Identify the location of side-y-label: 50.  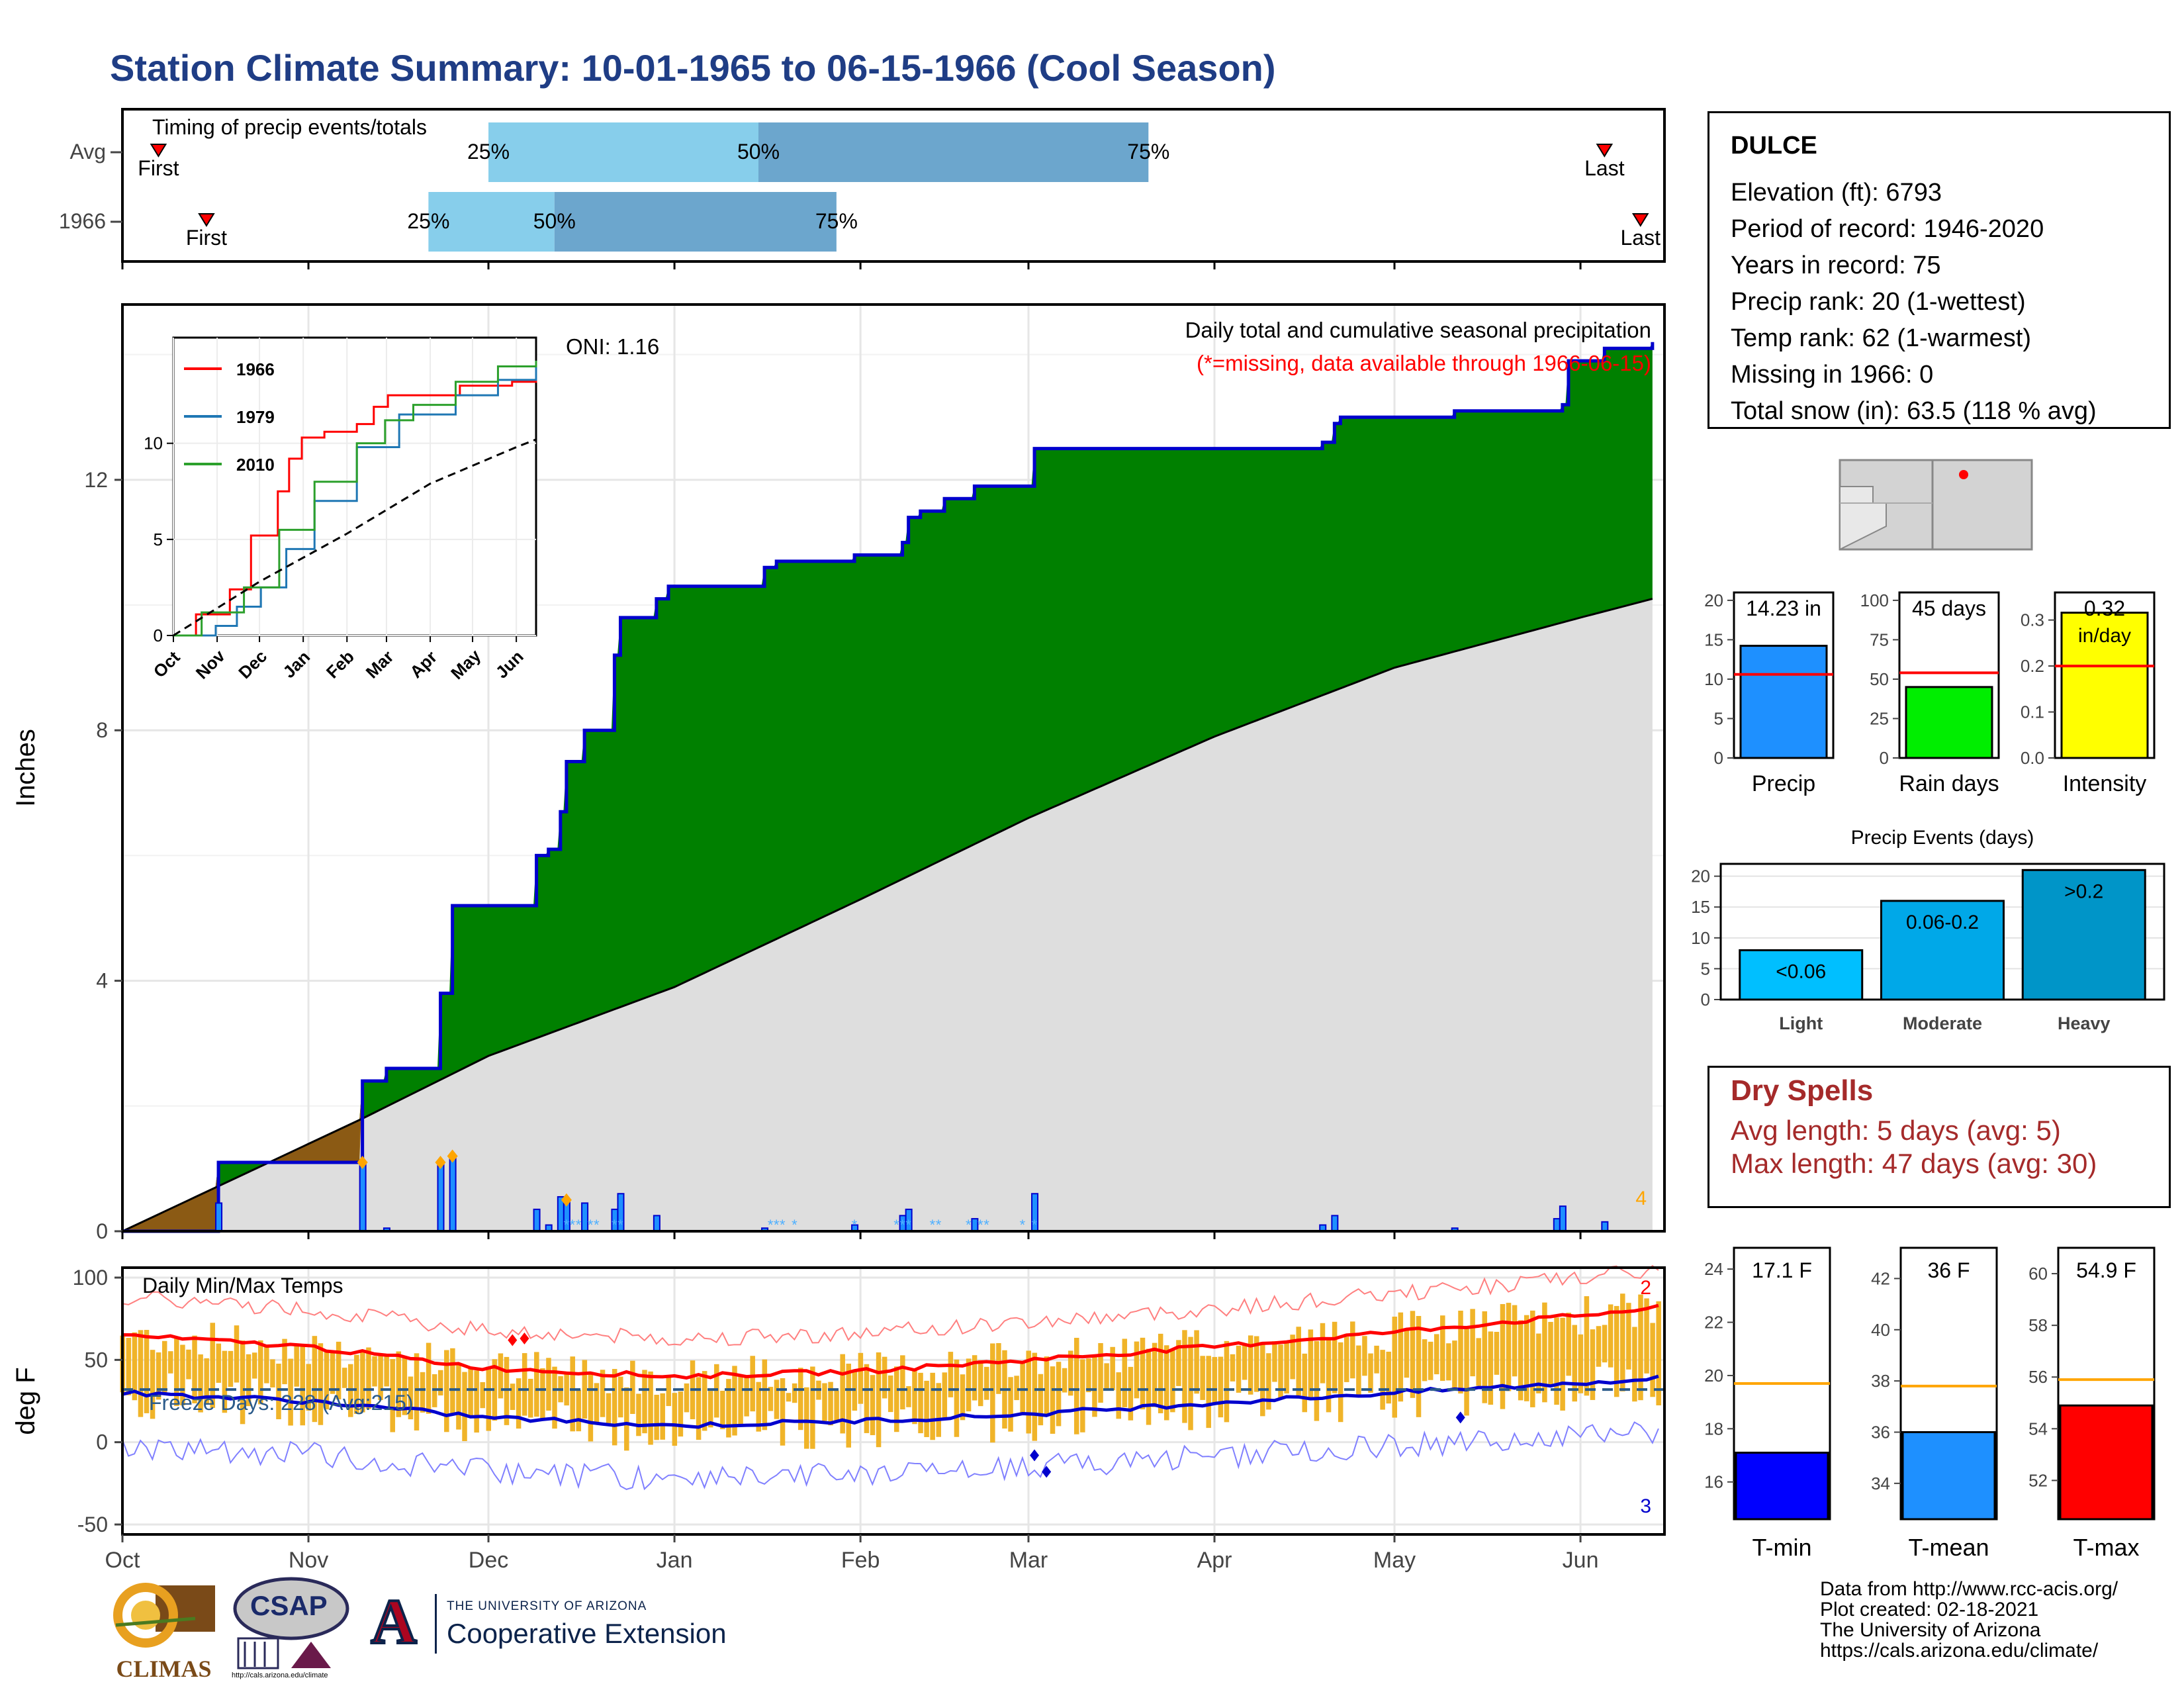
(1880, 679).